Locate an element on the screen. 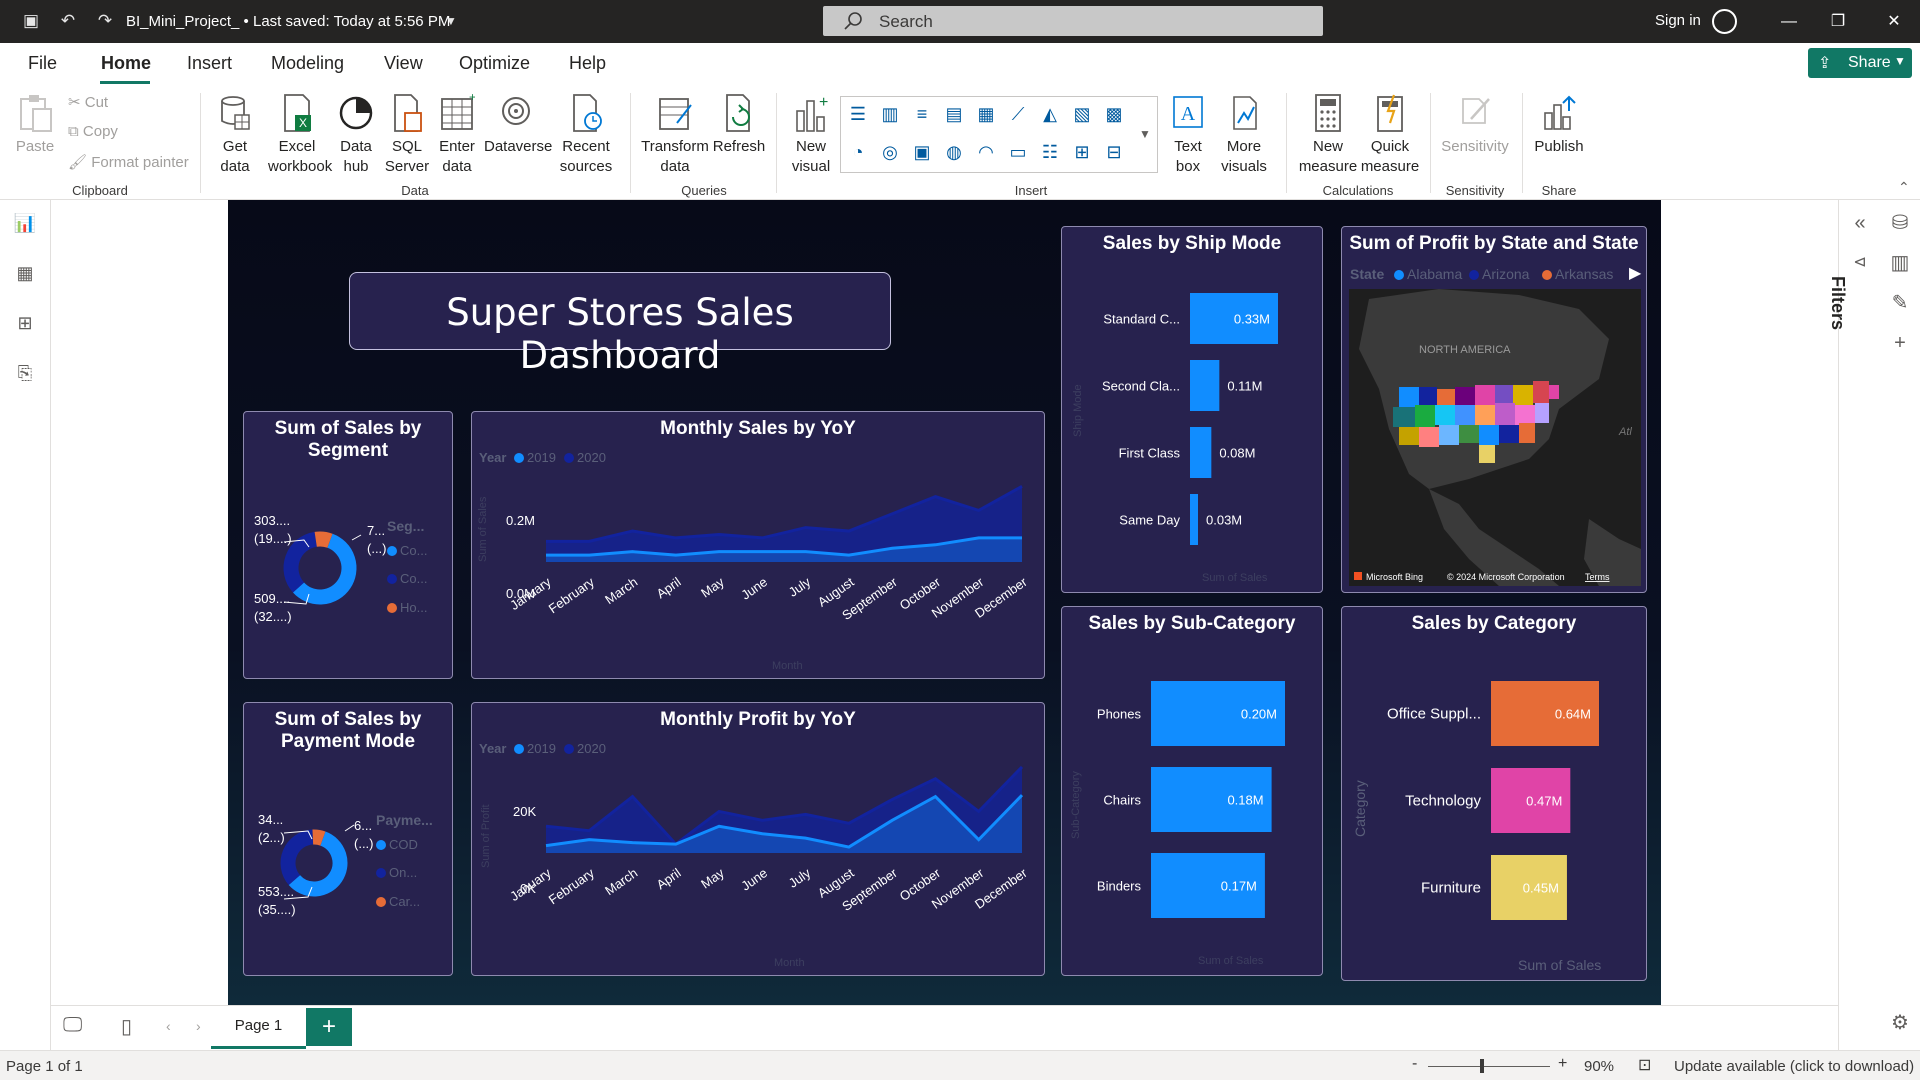 This screenshot has height=1080, width=1920. legend-item: COD is located at coordinates (397, 844).